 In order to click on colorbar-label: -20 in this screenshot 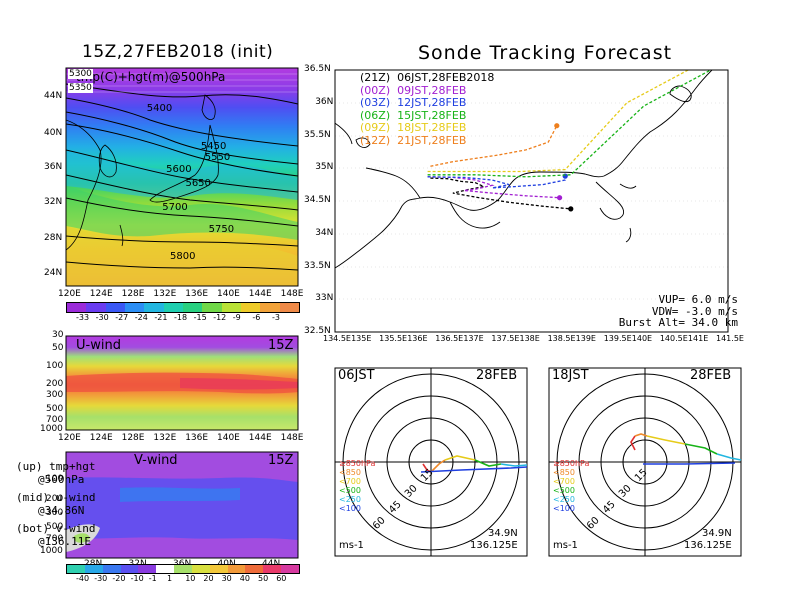, I will do `click(119, 578)`.